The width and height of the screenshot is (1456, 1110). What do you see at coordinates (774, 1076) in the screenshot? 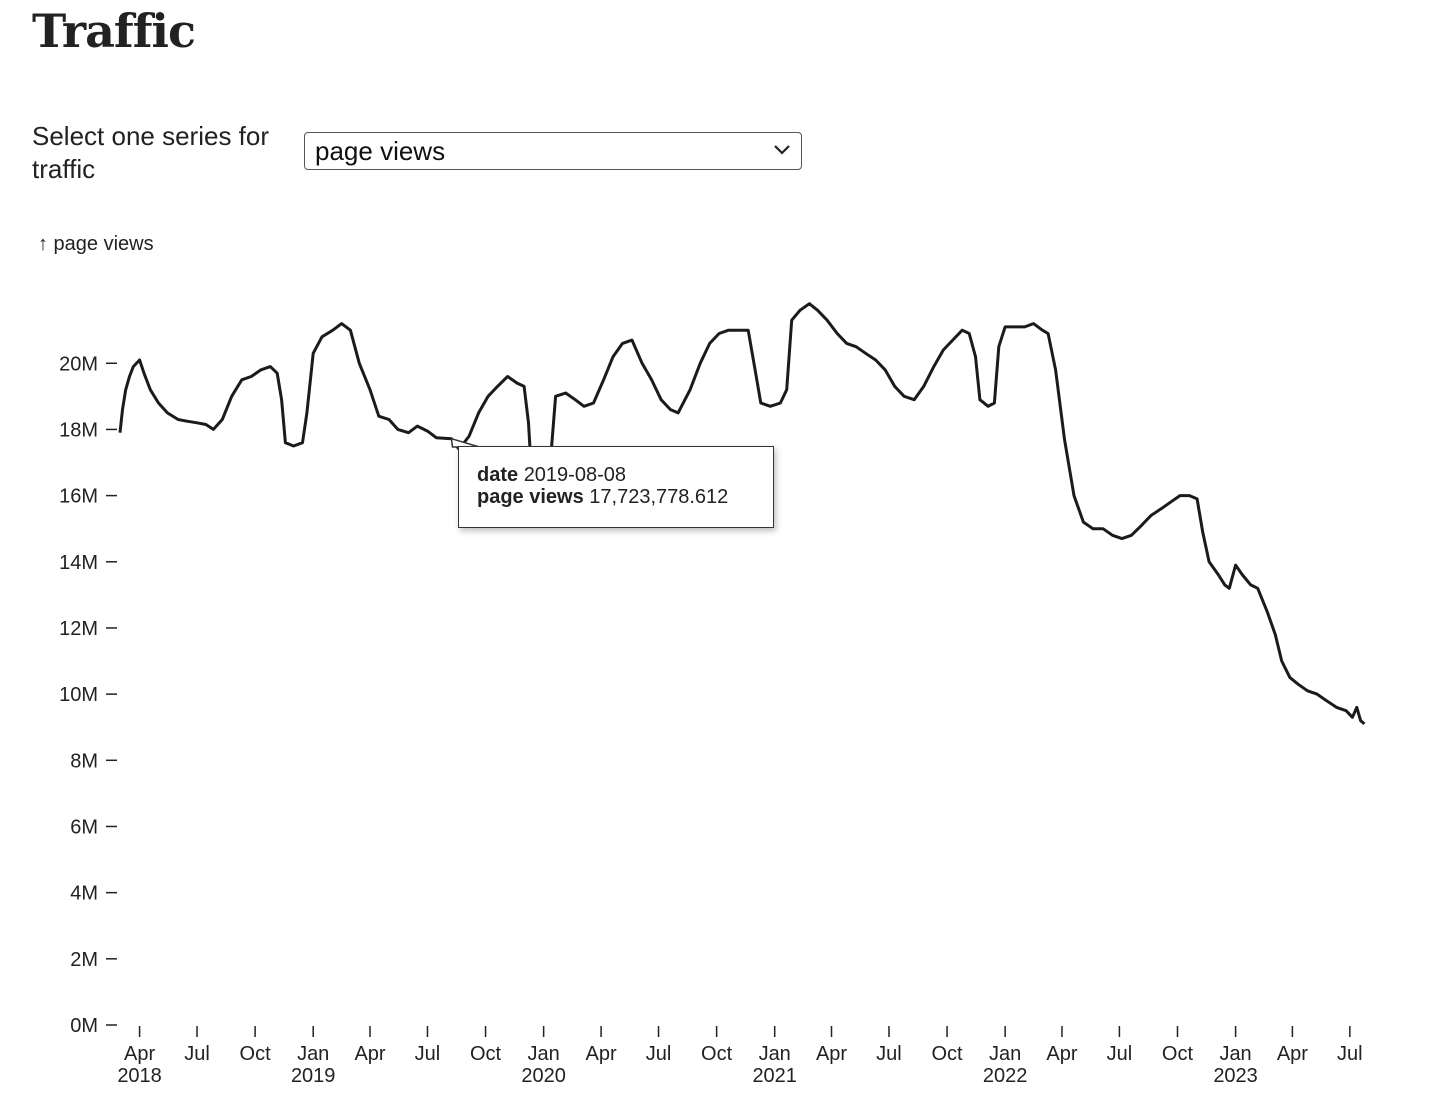
I see `x-tick-year-label: 2021` at bounding box center [774, 1076].